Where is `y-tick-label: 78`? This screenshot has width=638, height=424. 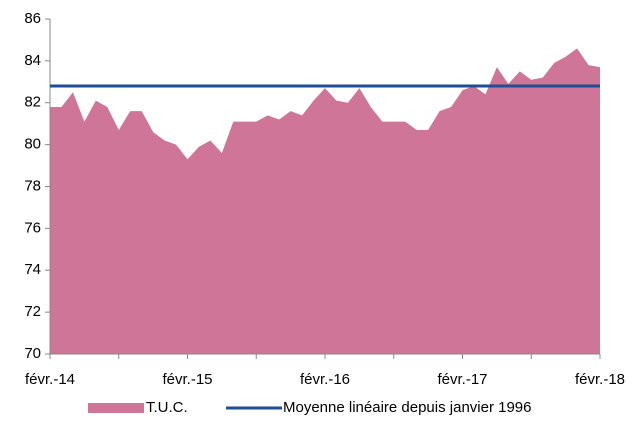
y-tick-label: 78 is located at coordinates (32, 185).